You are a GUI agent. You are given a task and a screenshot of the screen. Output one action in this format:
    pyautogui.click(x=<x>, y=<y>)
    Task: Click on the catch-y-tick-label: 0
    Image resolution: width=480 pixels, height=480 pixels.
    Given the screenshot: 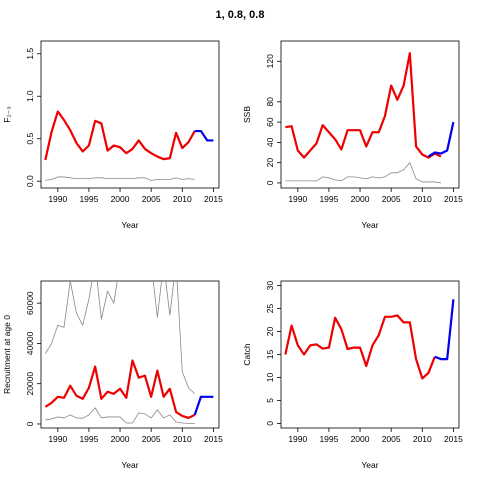 What is the action you would take?
    pyautogui.click(x=270, y=423)
    